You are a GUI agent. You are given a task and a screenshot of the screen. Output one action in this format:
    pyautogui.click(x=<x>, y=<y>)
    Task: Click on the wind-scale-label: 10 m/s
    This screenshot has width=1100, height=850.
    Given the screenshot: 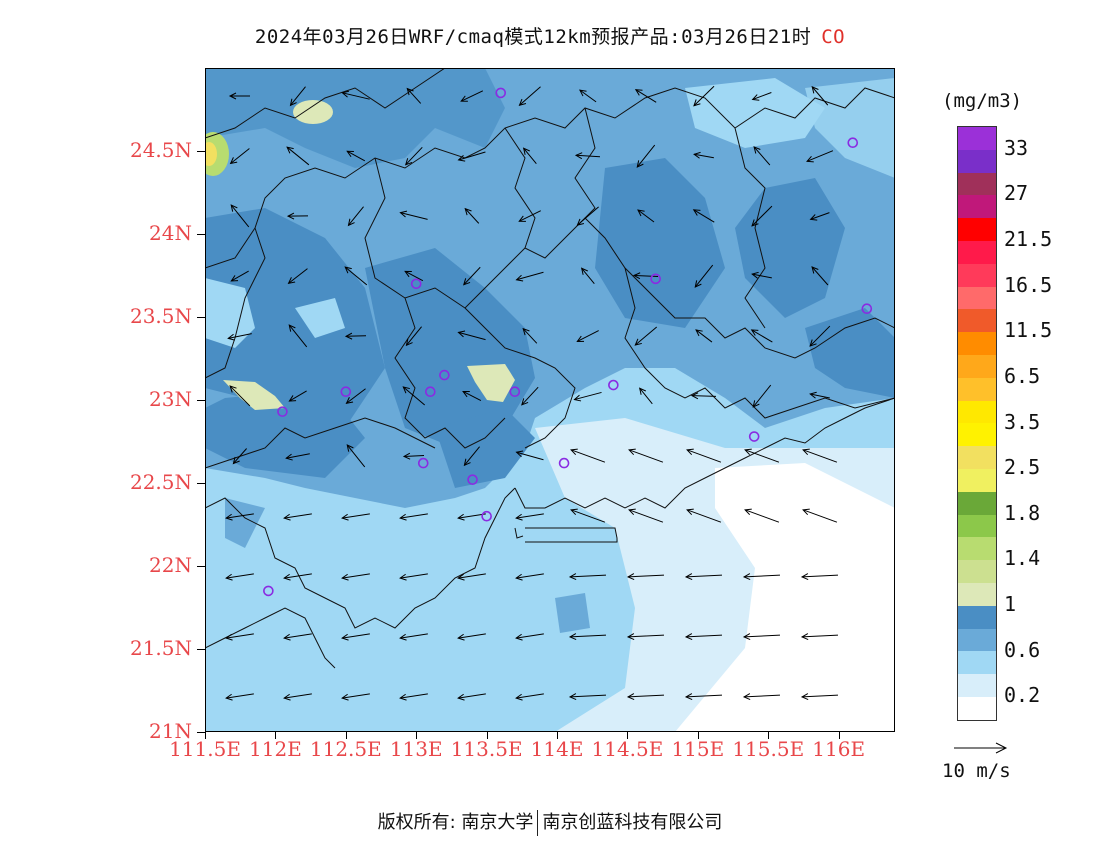 What is the action you would take?
    pyautogui.click(x=976, y=771)
    